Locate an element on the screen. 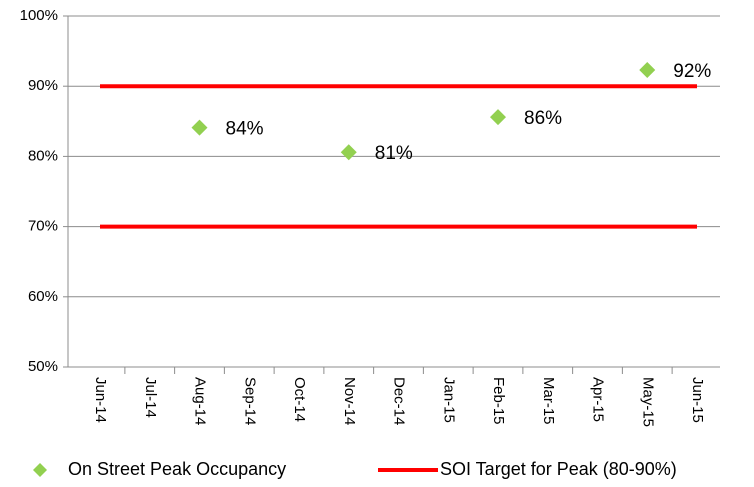 The image size is (754, 487). x-tick-label: Apr-15 is located at coordinates (598, 399).